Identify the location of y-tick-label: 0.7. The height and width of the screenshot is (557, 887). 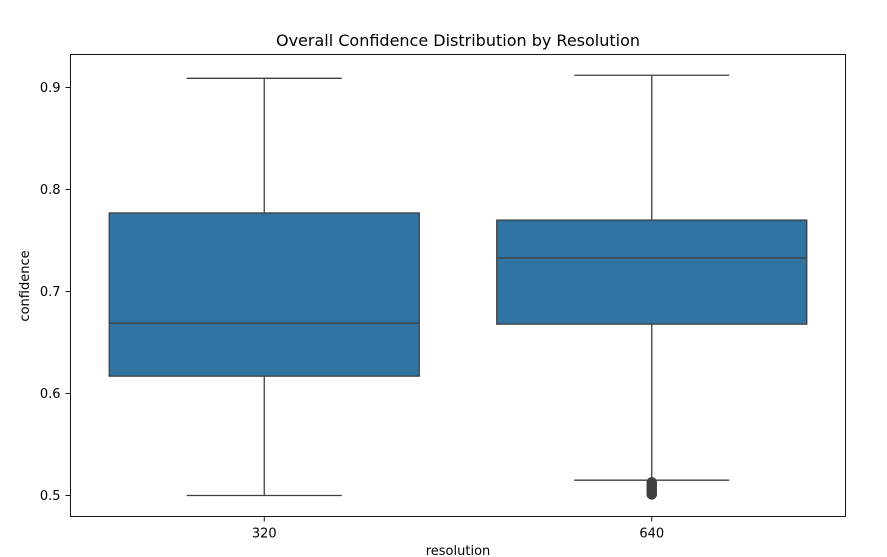
(50, 292).